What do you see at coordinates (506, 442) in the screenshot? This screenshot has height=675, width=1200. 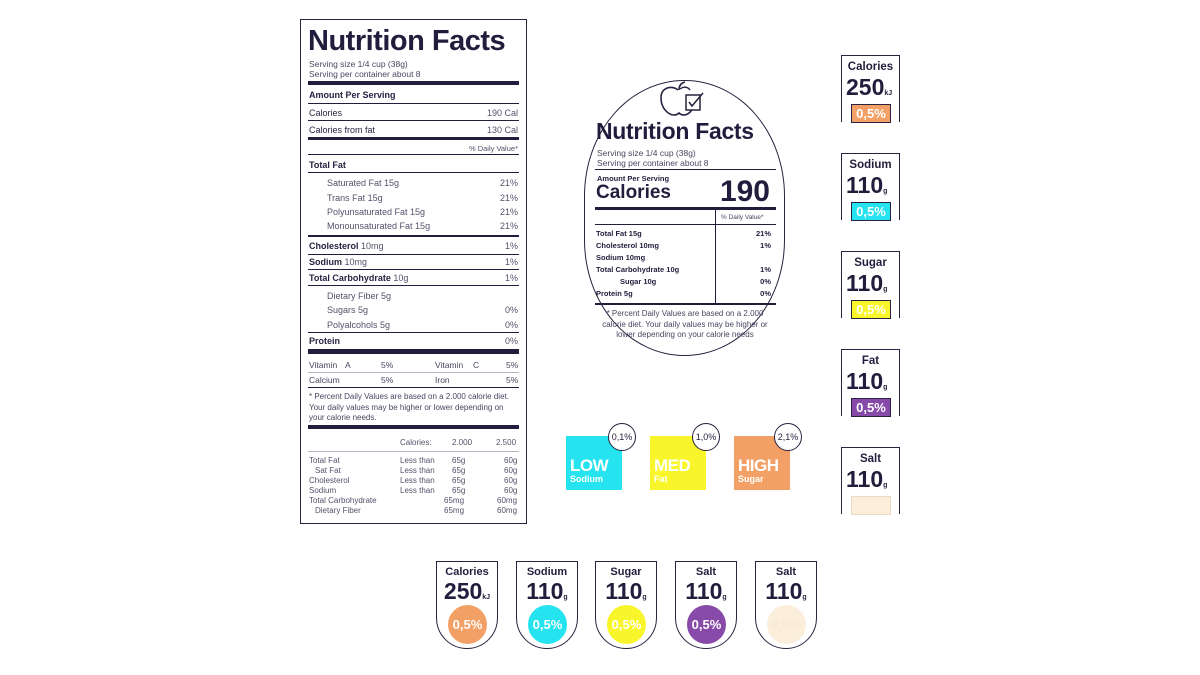 I see `table-header-col2: 2.500` at bounding box center [506, 442].